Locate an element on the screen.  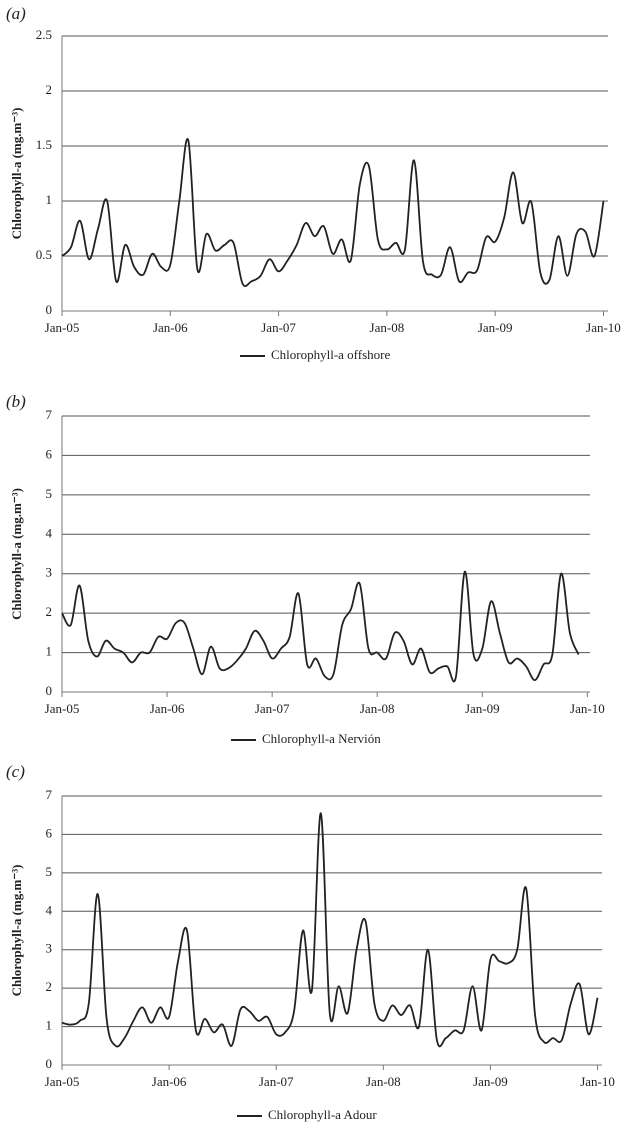
y-tick-label: 2.5 is located at coordinates (44, 34).